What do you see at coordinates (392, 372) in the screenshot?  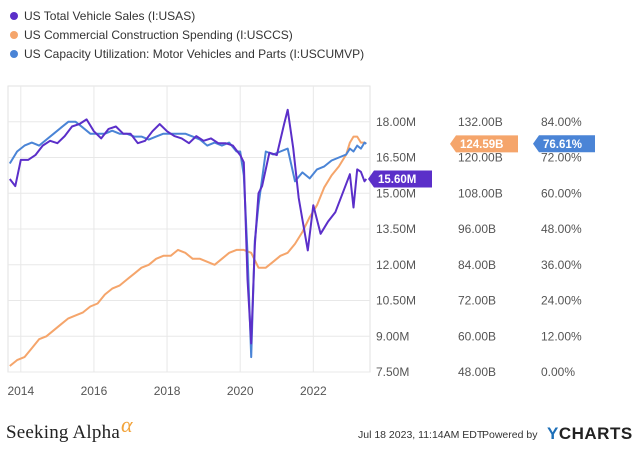 I see `sales-tick-label-7: 7.50M` at bounding box center [392, 372].